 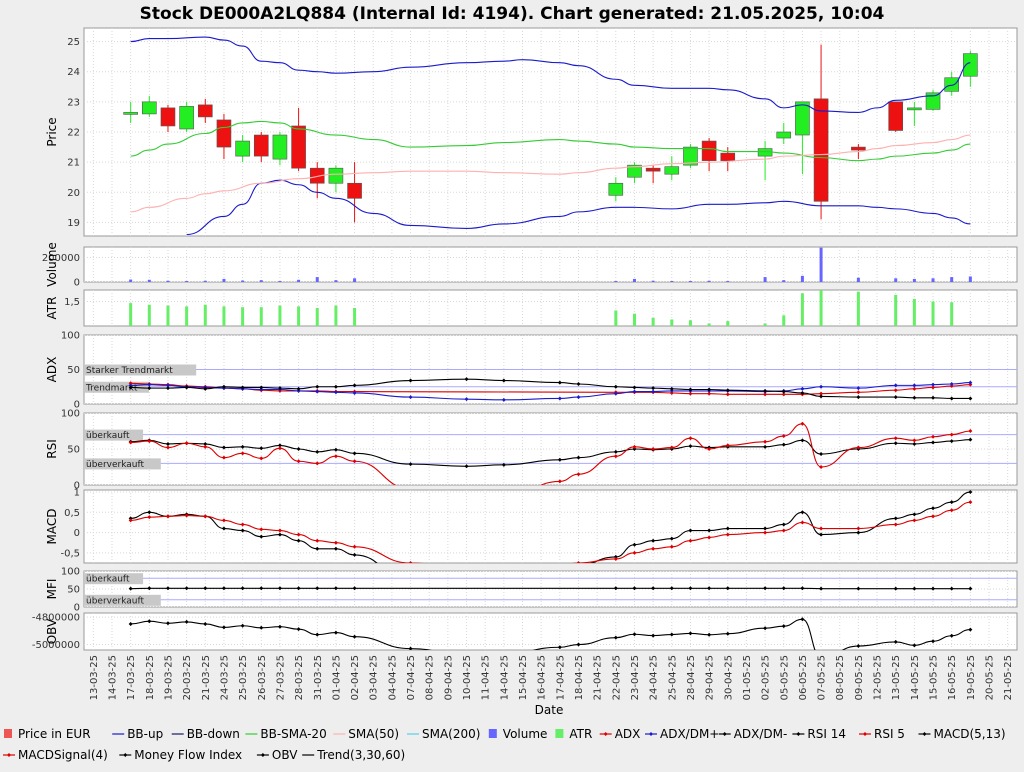 I want to click on x-tick-label: 15-05-25, so click(x=934, y=677).